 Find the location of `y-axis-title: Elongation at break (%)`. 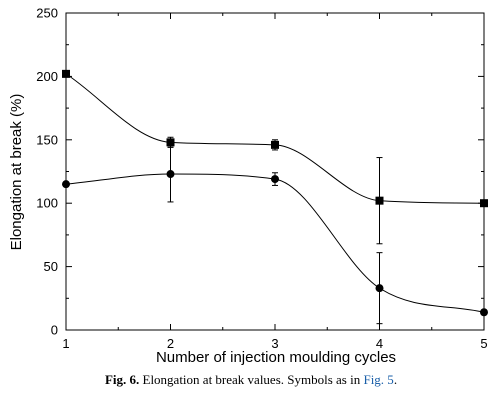

y-axis-title: Elongation at break (%) is located at coordinates (16, 172).